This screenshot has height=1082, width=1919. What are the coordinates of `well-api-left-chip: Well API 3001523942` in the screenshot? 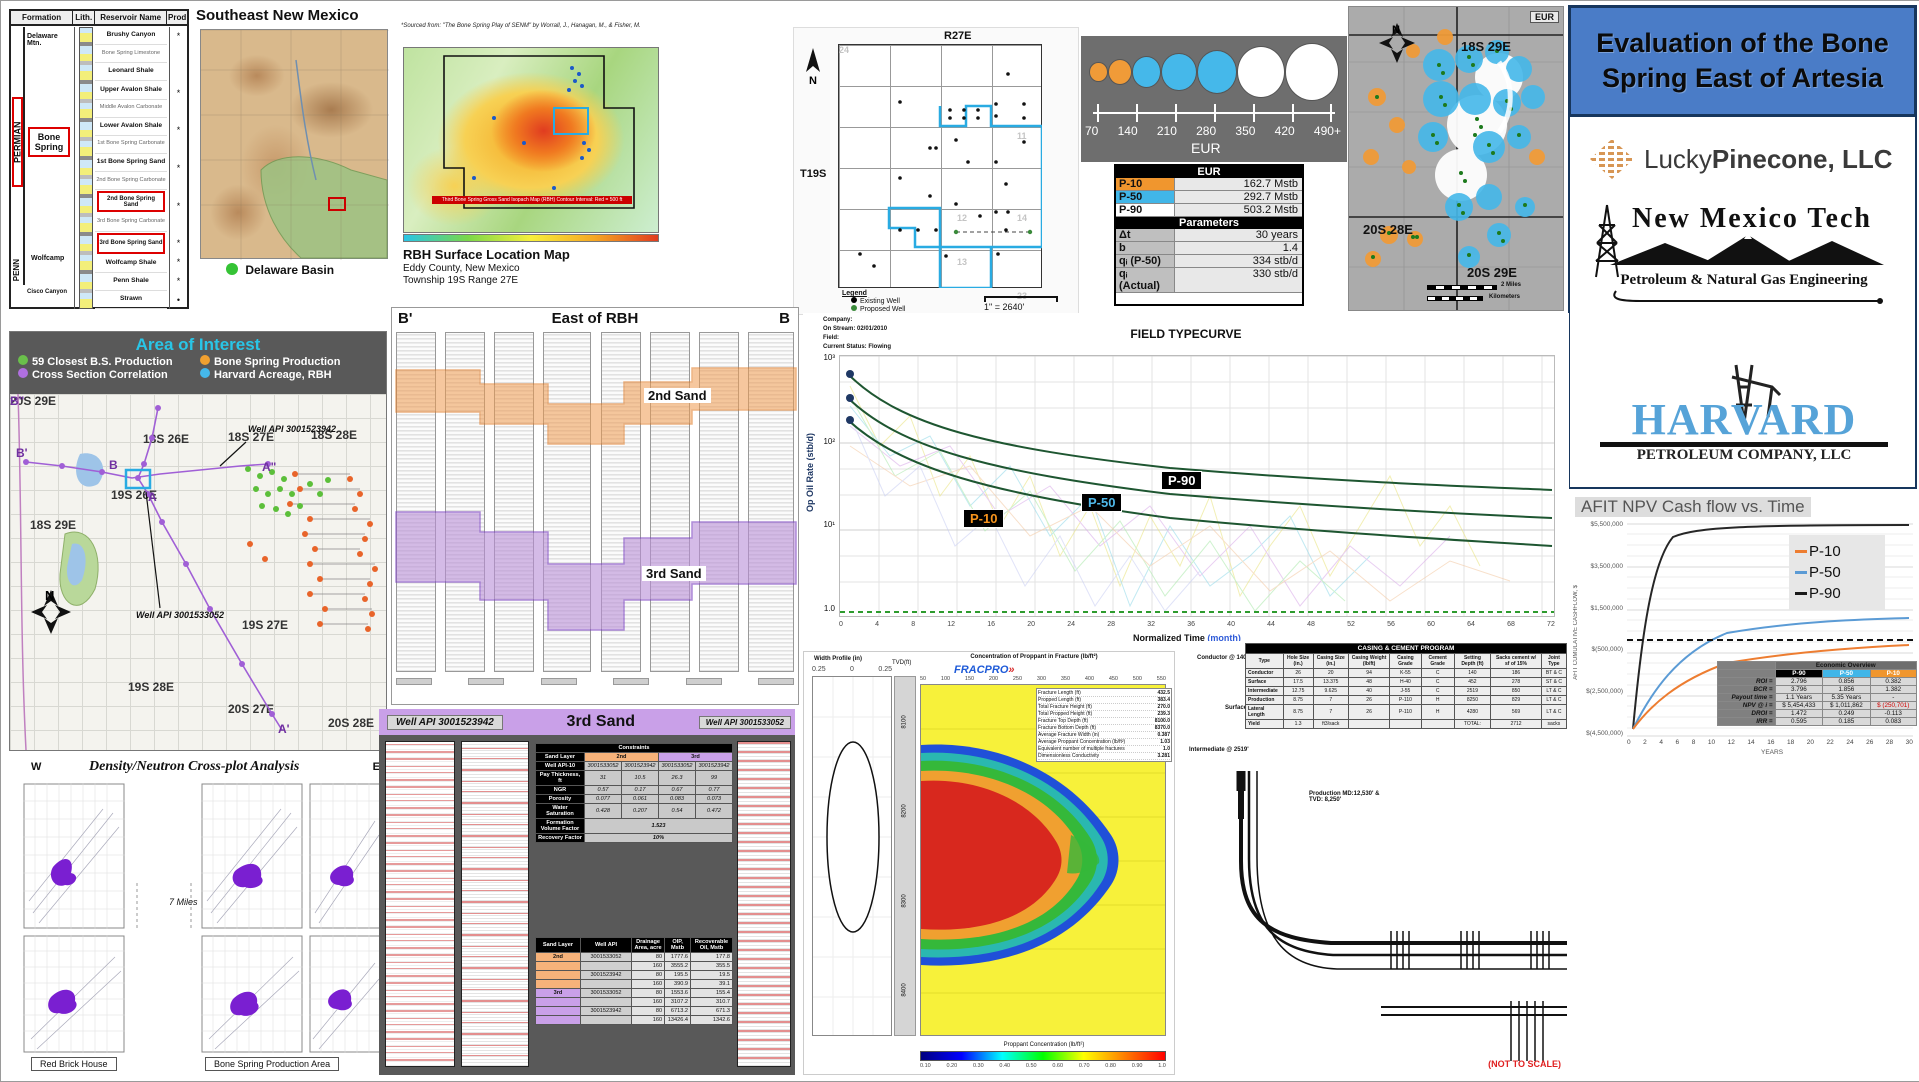 It's located at (445, 722).